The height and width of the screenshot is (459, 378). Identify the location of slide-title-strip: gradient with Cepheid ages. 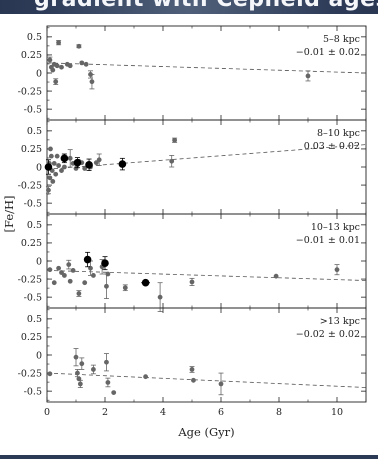
(189, 7).